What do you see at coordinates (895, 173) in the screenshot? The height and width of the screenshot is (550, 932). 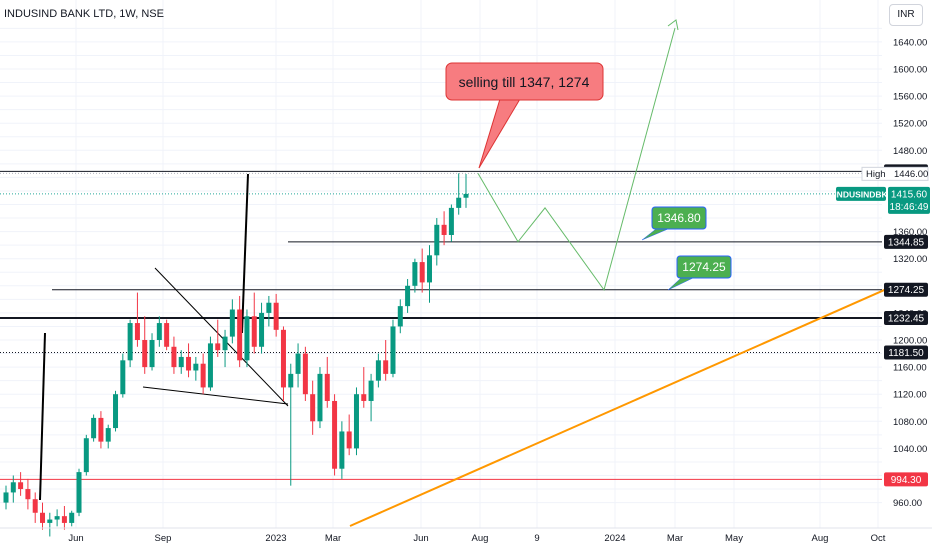 I see `high-label-box` at bounding box center [895, 173].